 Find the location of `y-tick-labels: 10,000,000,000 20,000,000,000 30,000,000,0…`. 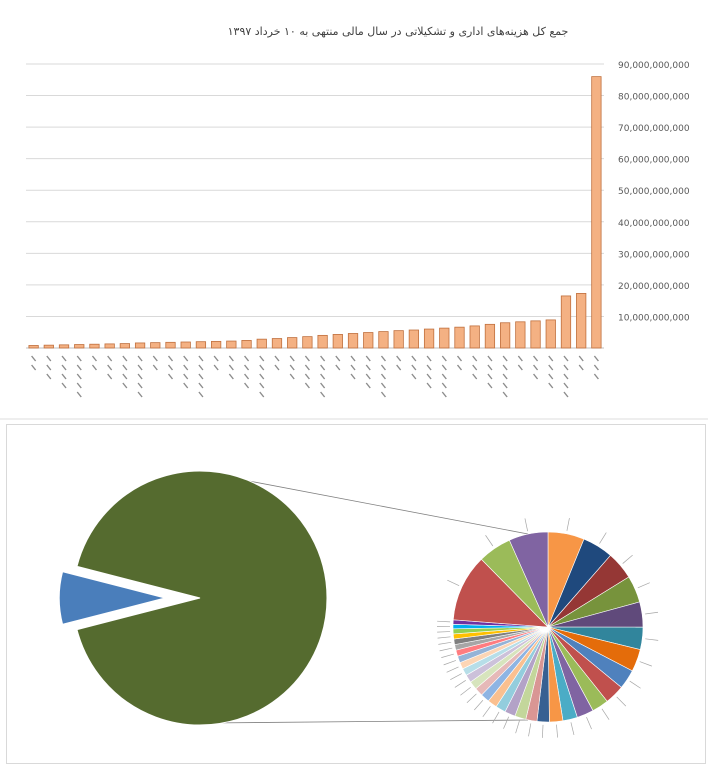

y-tick-labels: 10,000,000,000 20,000,000,000 30,000,000,0… is located at coordinates (654, 192).